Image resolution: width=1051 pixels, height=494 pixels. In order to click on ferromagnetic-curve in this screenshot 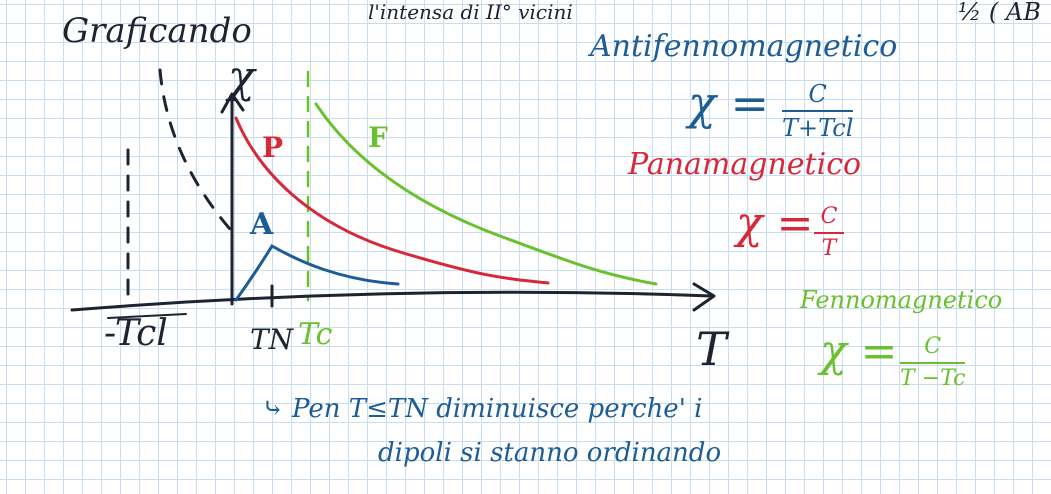, I will do `click(486, 194)`.